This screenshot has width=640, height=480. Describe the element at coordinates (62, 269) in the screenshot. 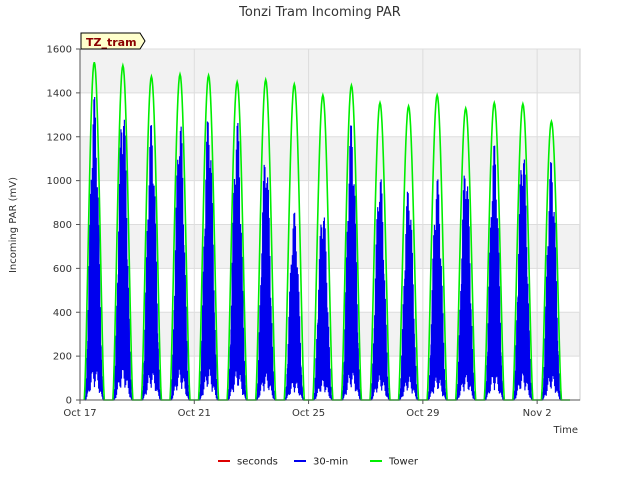

I see `y-tick-label: 600` at that location.